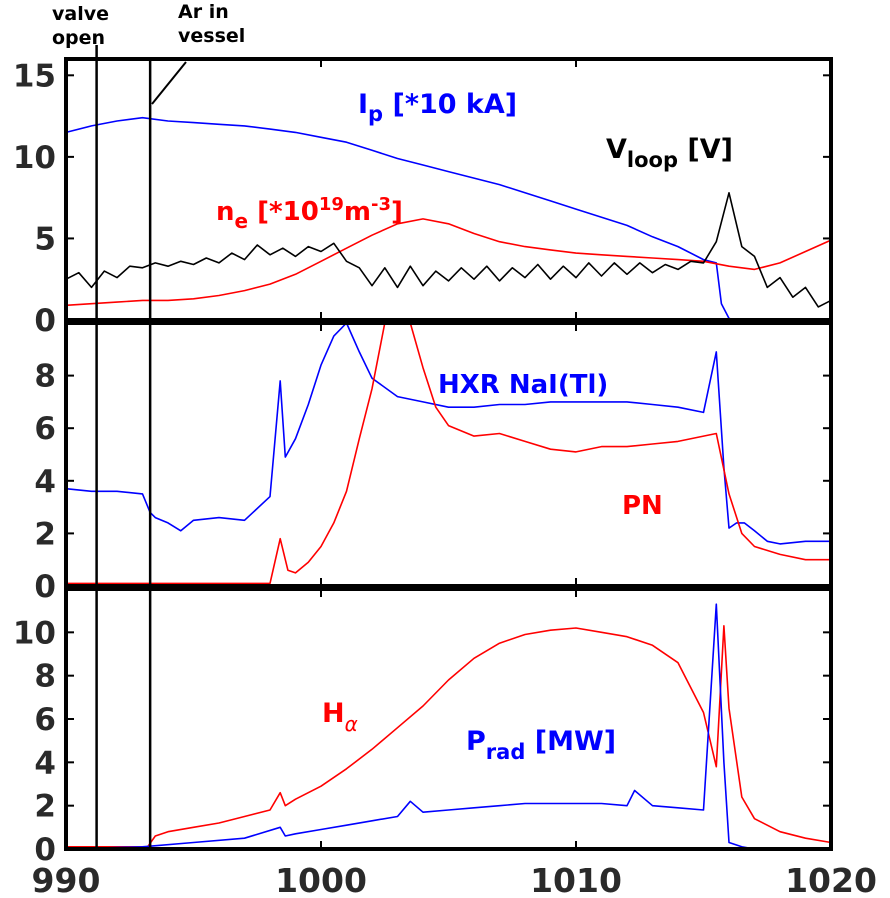 The width and height of the screenshot is (890, 898). Describe the element at coordinates (309, 213) in the screenshot. I see `ne-label: ne [*1019m-3]` at that location.